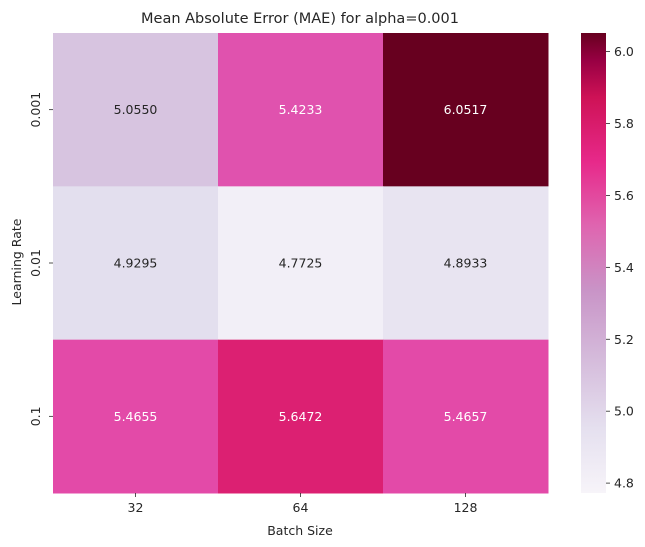 The height and width of the screenshot is (547, 645). I want to click on colorbar-ticks: 4.8 5.0 5.2 5.4 5.6 5.8 6.0, so click(620, 267).